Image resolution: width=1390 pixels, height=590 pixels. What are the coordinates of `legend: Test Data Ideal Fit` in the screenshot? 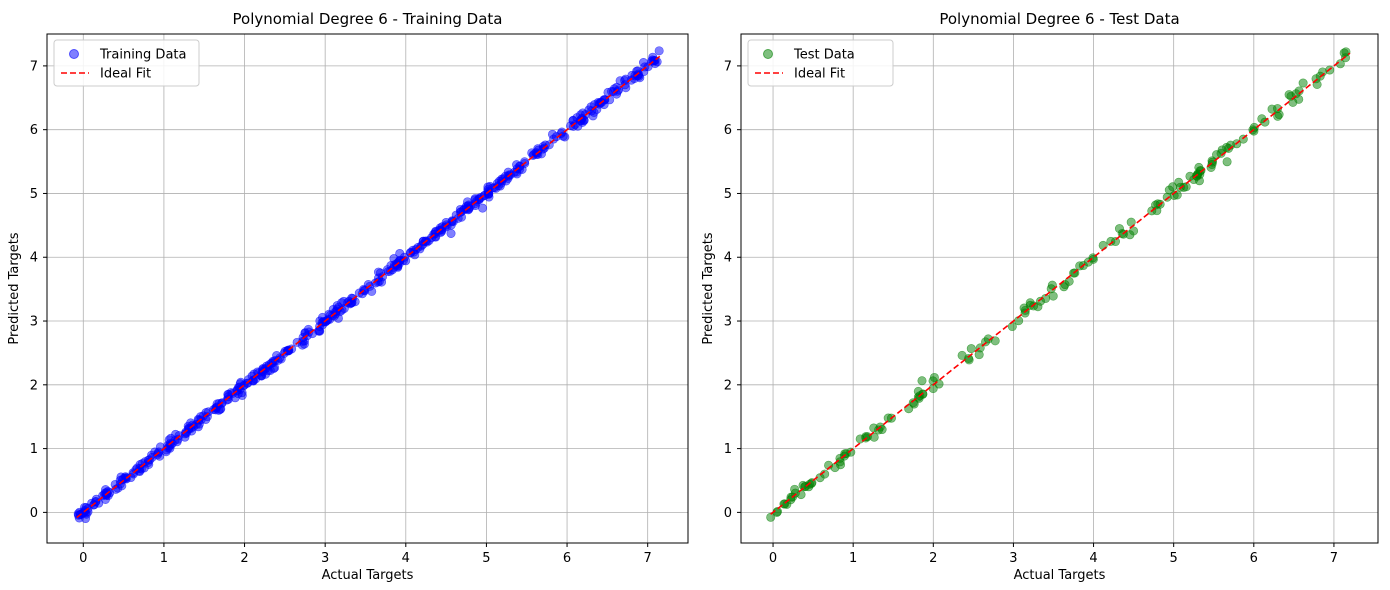 It's located at (820, 63).